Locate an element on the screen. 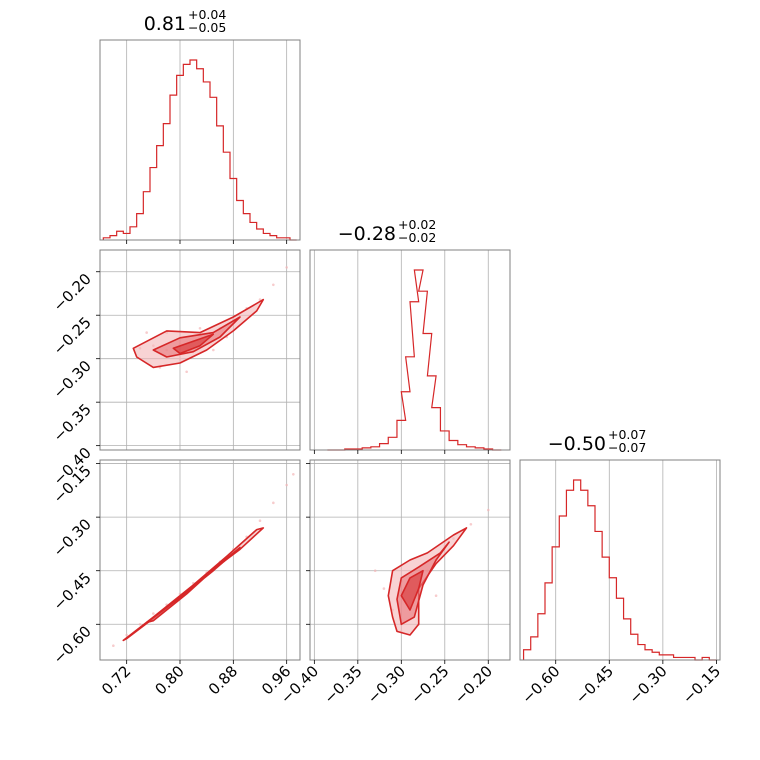 The height and width of the screenshot is (760, 760). title-err-minus: −0.02 is located at coordinates (417, 237).